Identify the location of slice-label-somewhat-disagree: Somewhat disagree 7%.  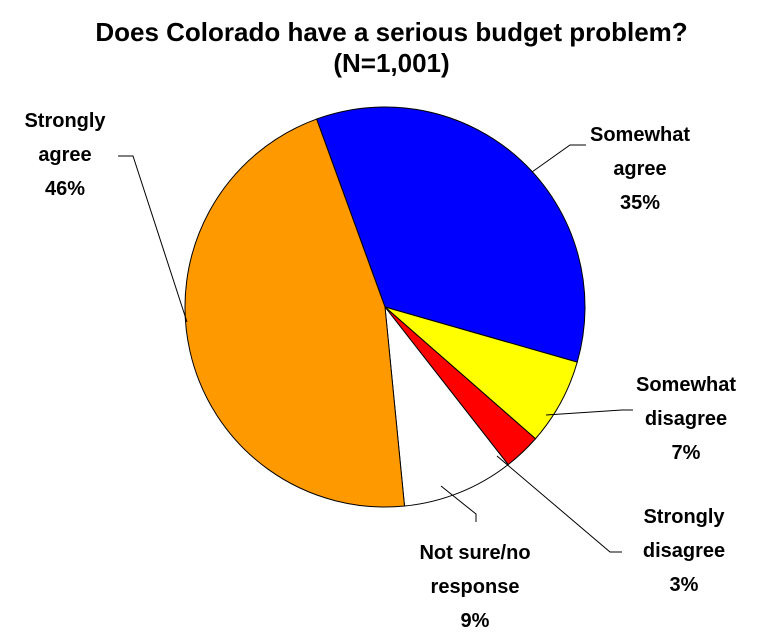
(684, 419).